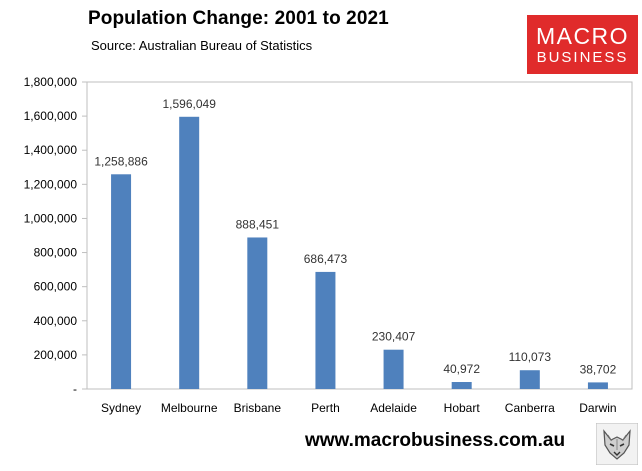  Describe the element at coordinates (51, 116) in the screenshot. I see `y-tick-label: 1,600,000` at that location.